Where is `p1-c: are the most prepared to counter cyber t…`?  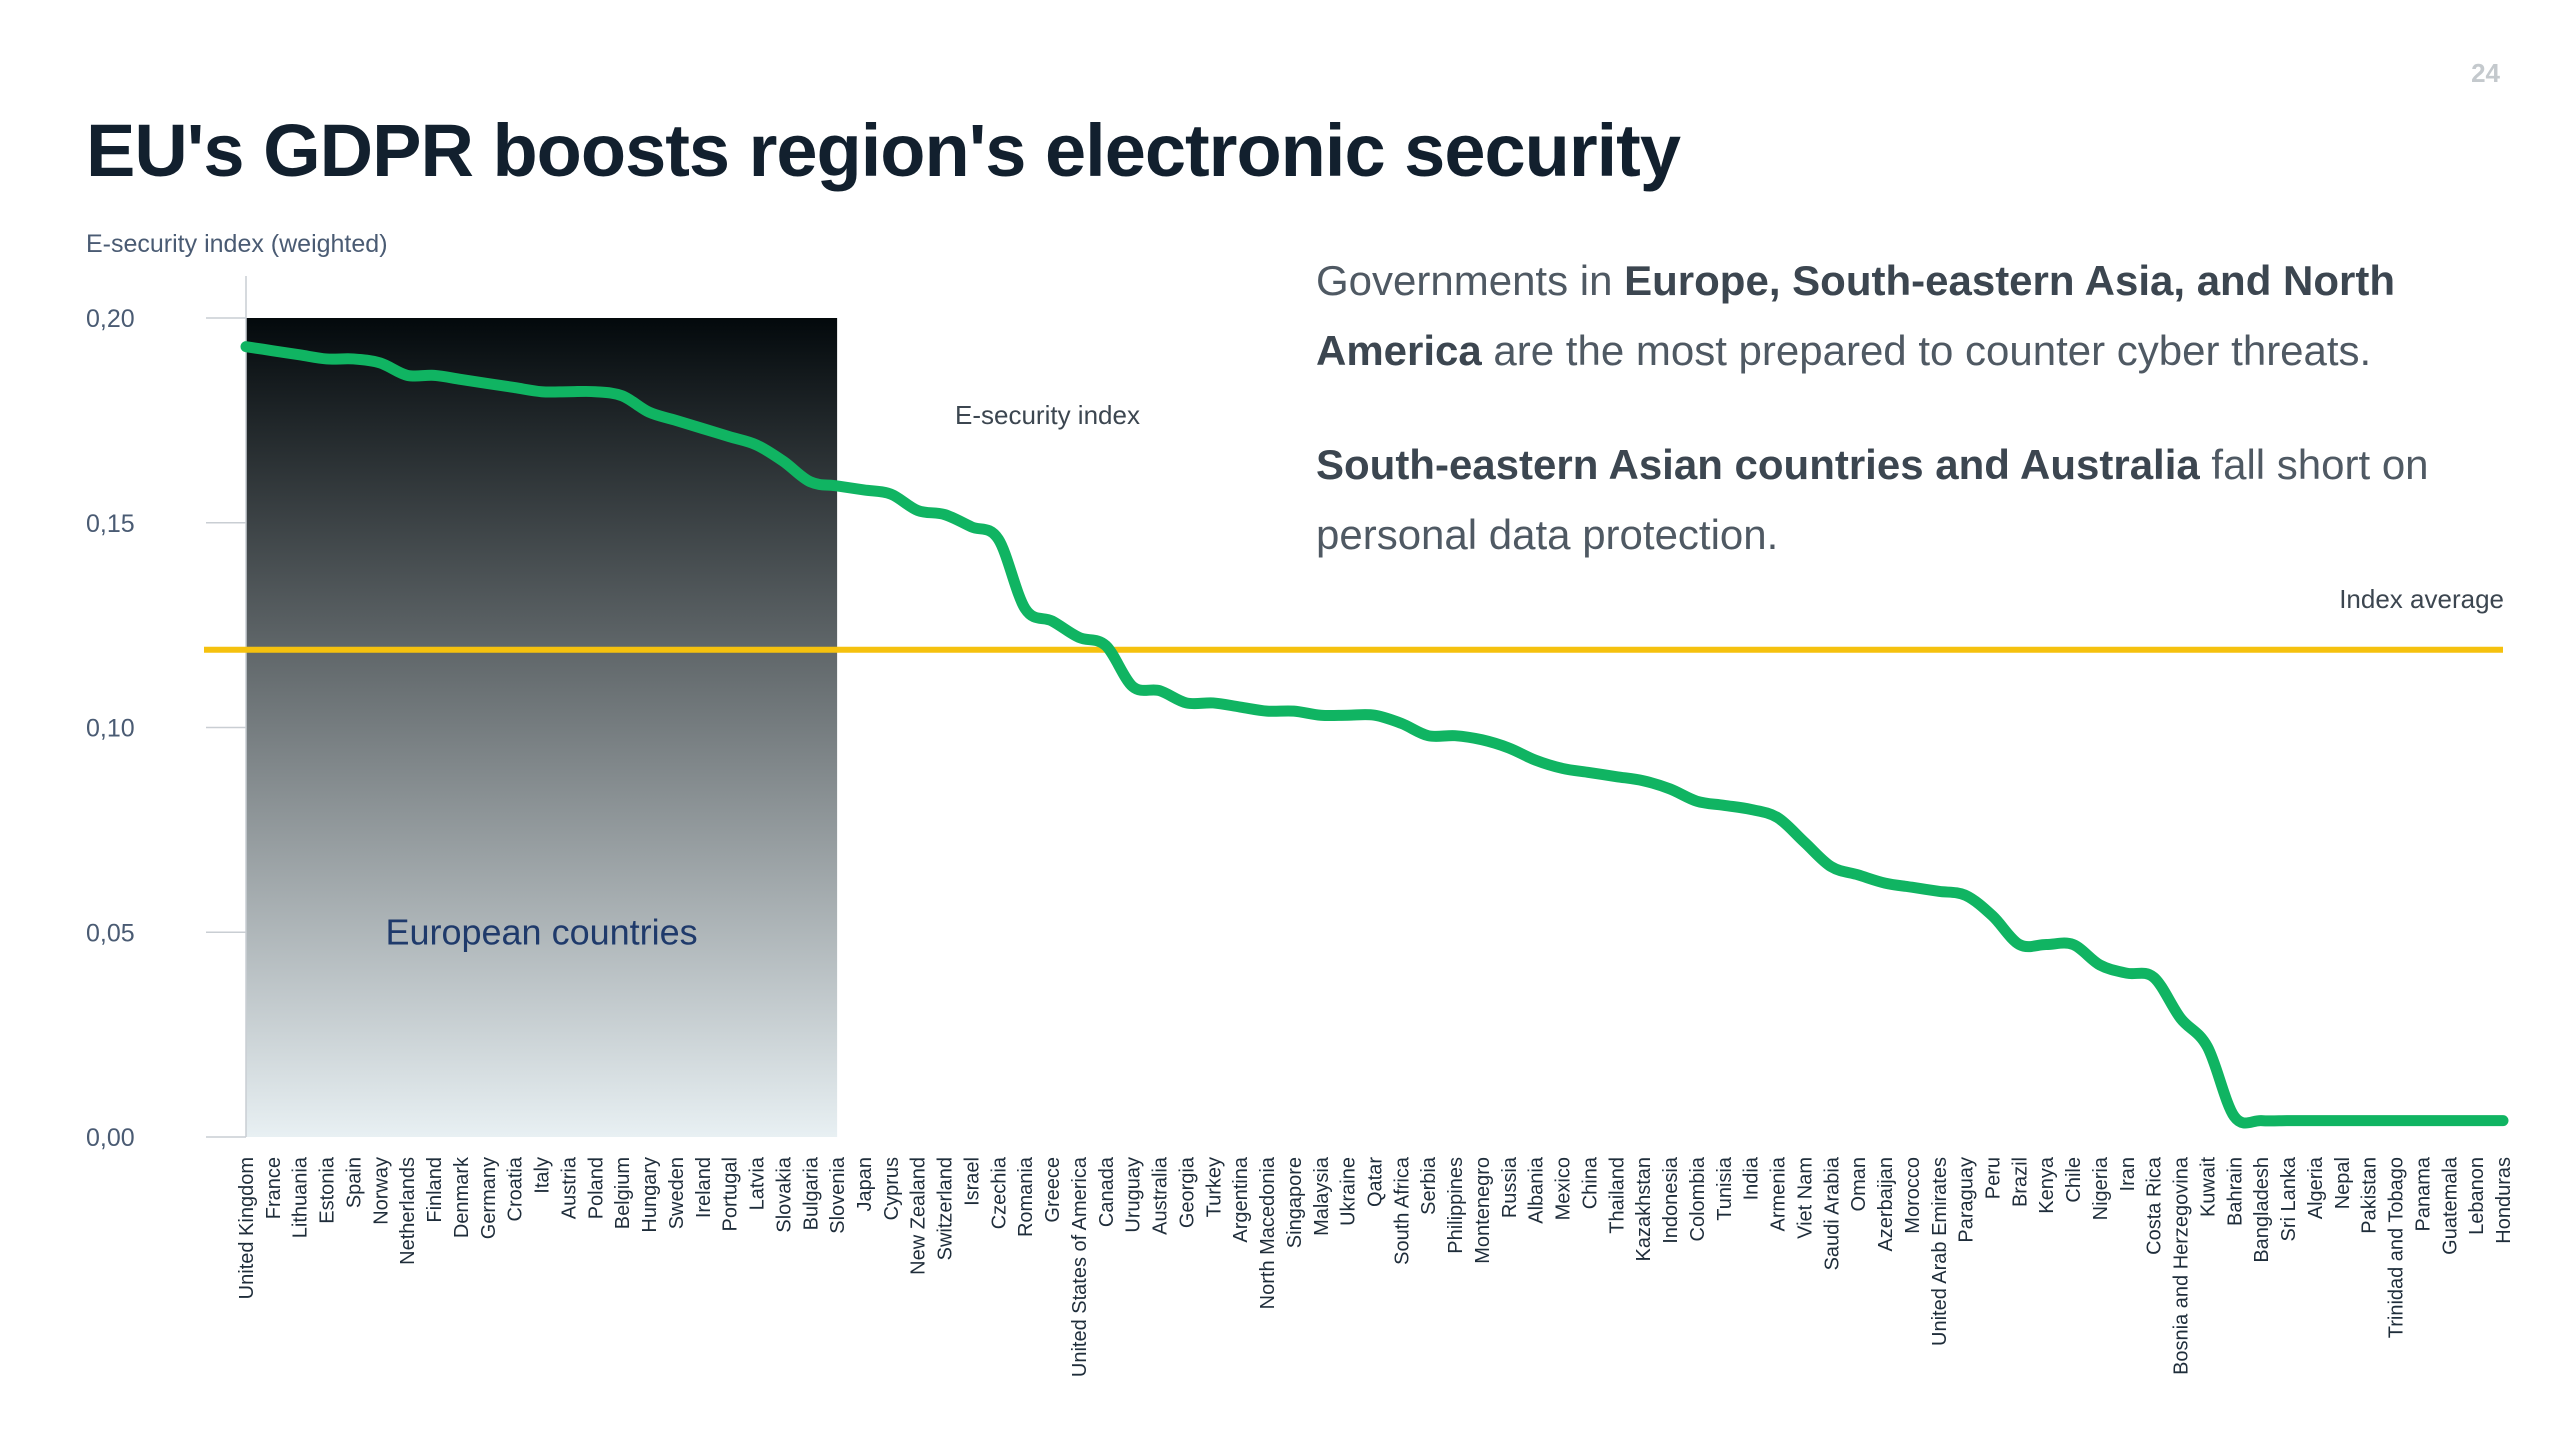
p1-c: are the most prepared to counter cyber t… is located at coordinates (1926, 350).